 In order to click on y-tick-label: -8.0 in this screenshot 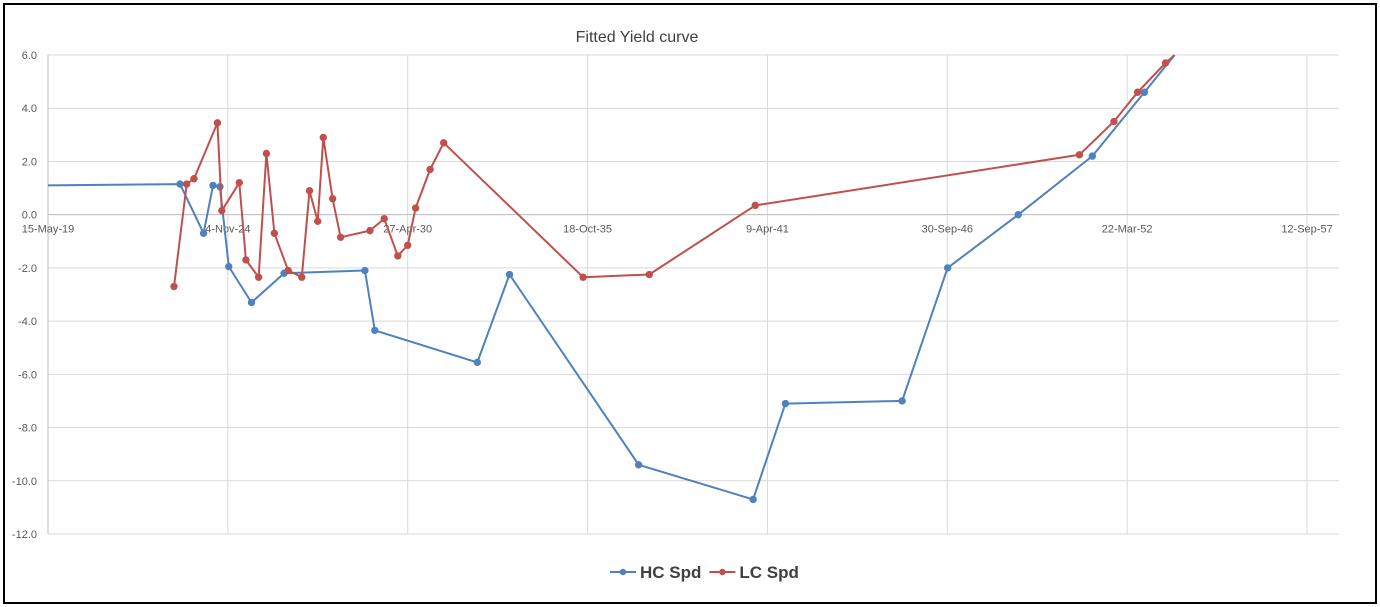, I will do `click(27, 429)`.